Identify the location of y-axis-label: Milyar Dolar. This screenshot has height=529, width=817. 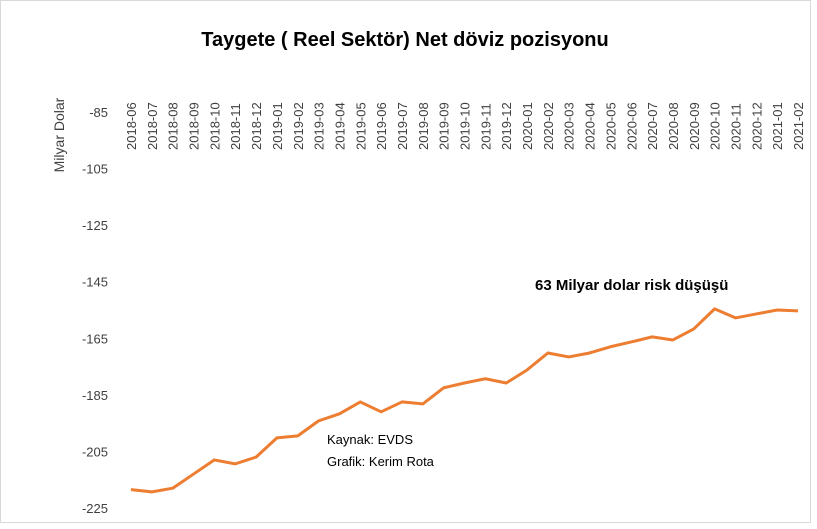
(59, 134).